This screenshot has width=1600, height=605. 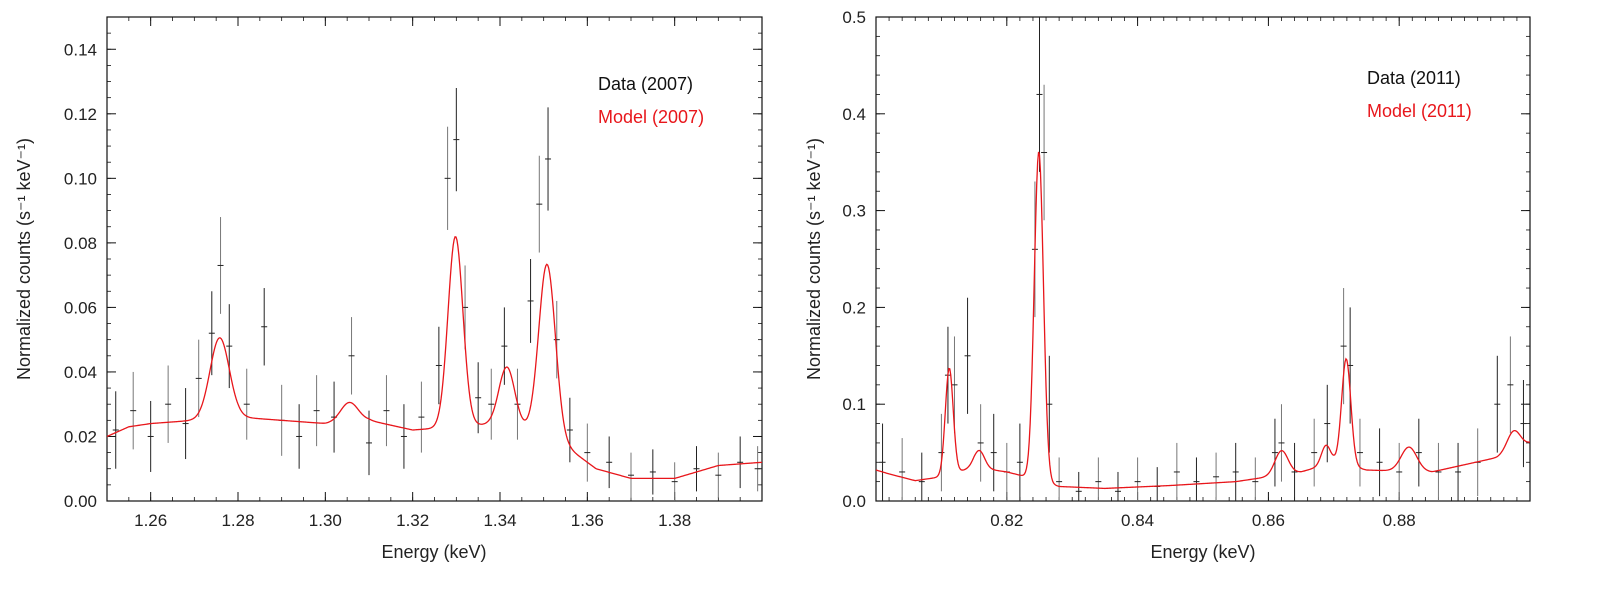 What do you see at coordinates (150, 520) in the screenshot?
I see `x-tick-label: 1.26` at bounding box center [150, 520].